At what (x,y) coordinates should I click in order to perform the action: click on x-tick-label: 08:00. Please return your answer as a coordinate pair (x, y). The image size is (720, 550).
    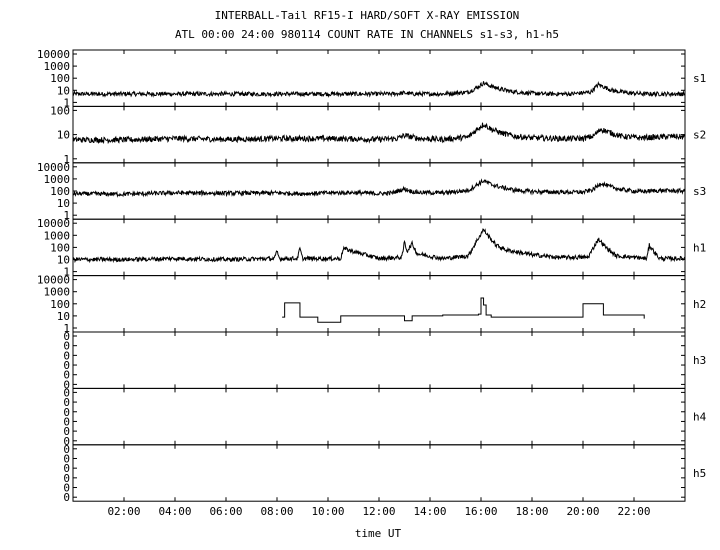
    Looking at the image, I should click on (276, 511).